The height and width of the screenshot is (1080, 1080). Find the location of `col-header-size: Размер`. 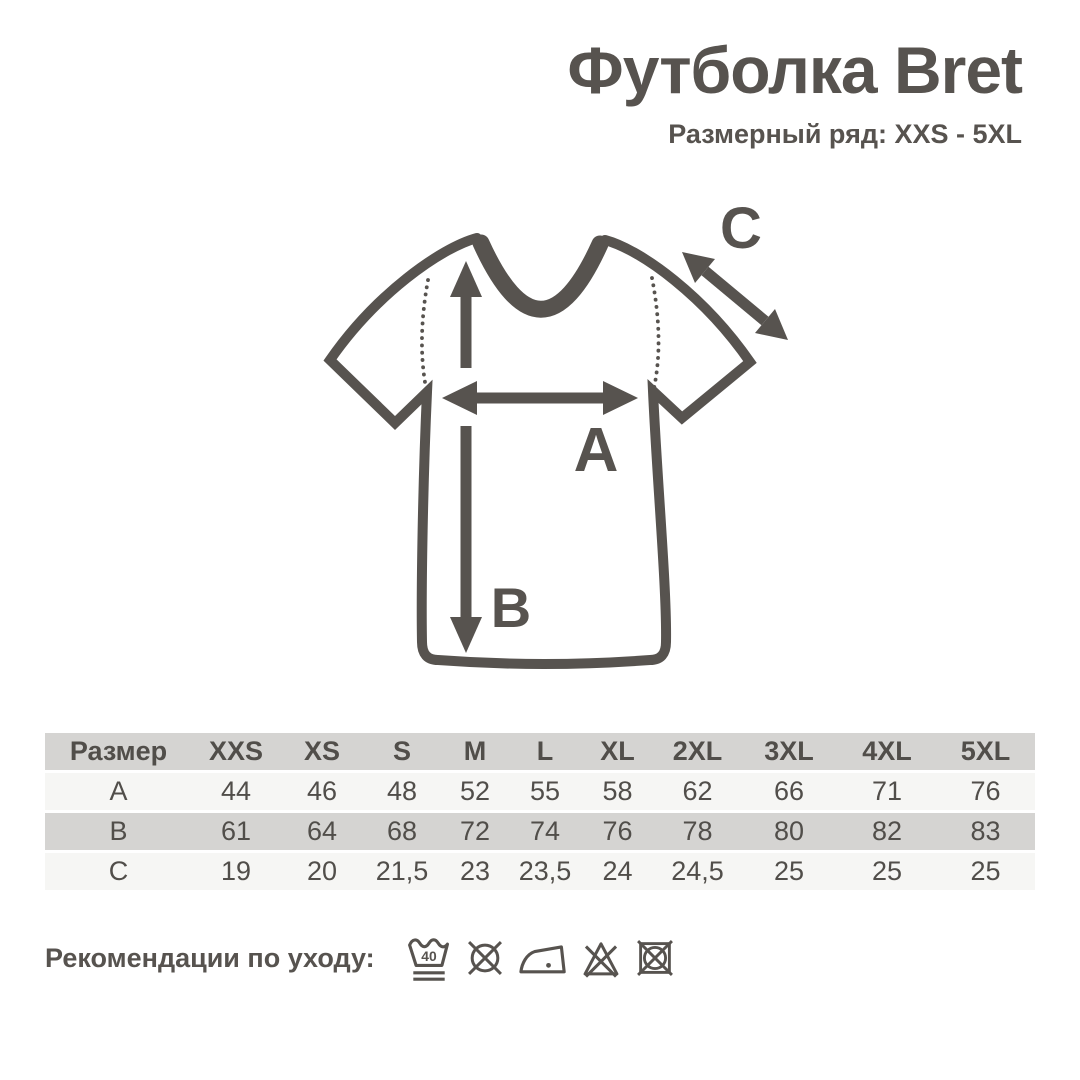

col-header-size: Размер is located at coordinates (118, 751).